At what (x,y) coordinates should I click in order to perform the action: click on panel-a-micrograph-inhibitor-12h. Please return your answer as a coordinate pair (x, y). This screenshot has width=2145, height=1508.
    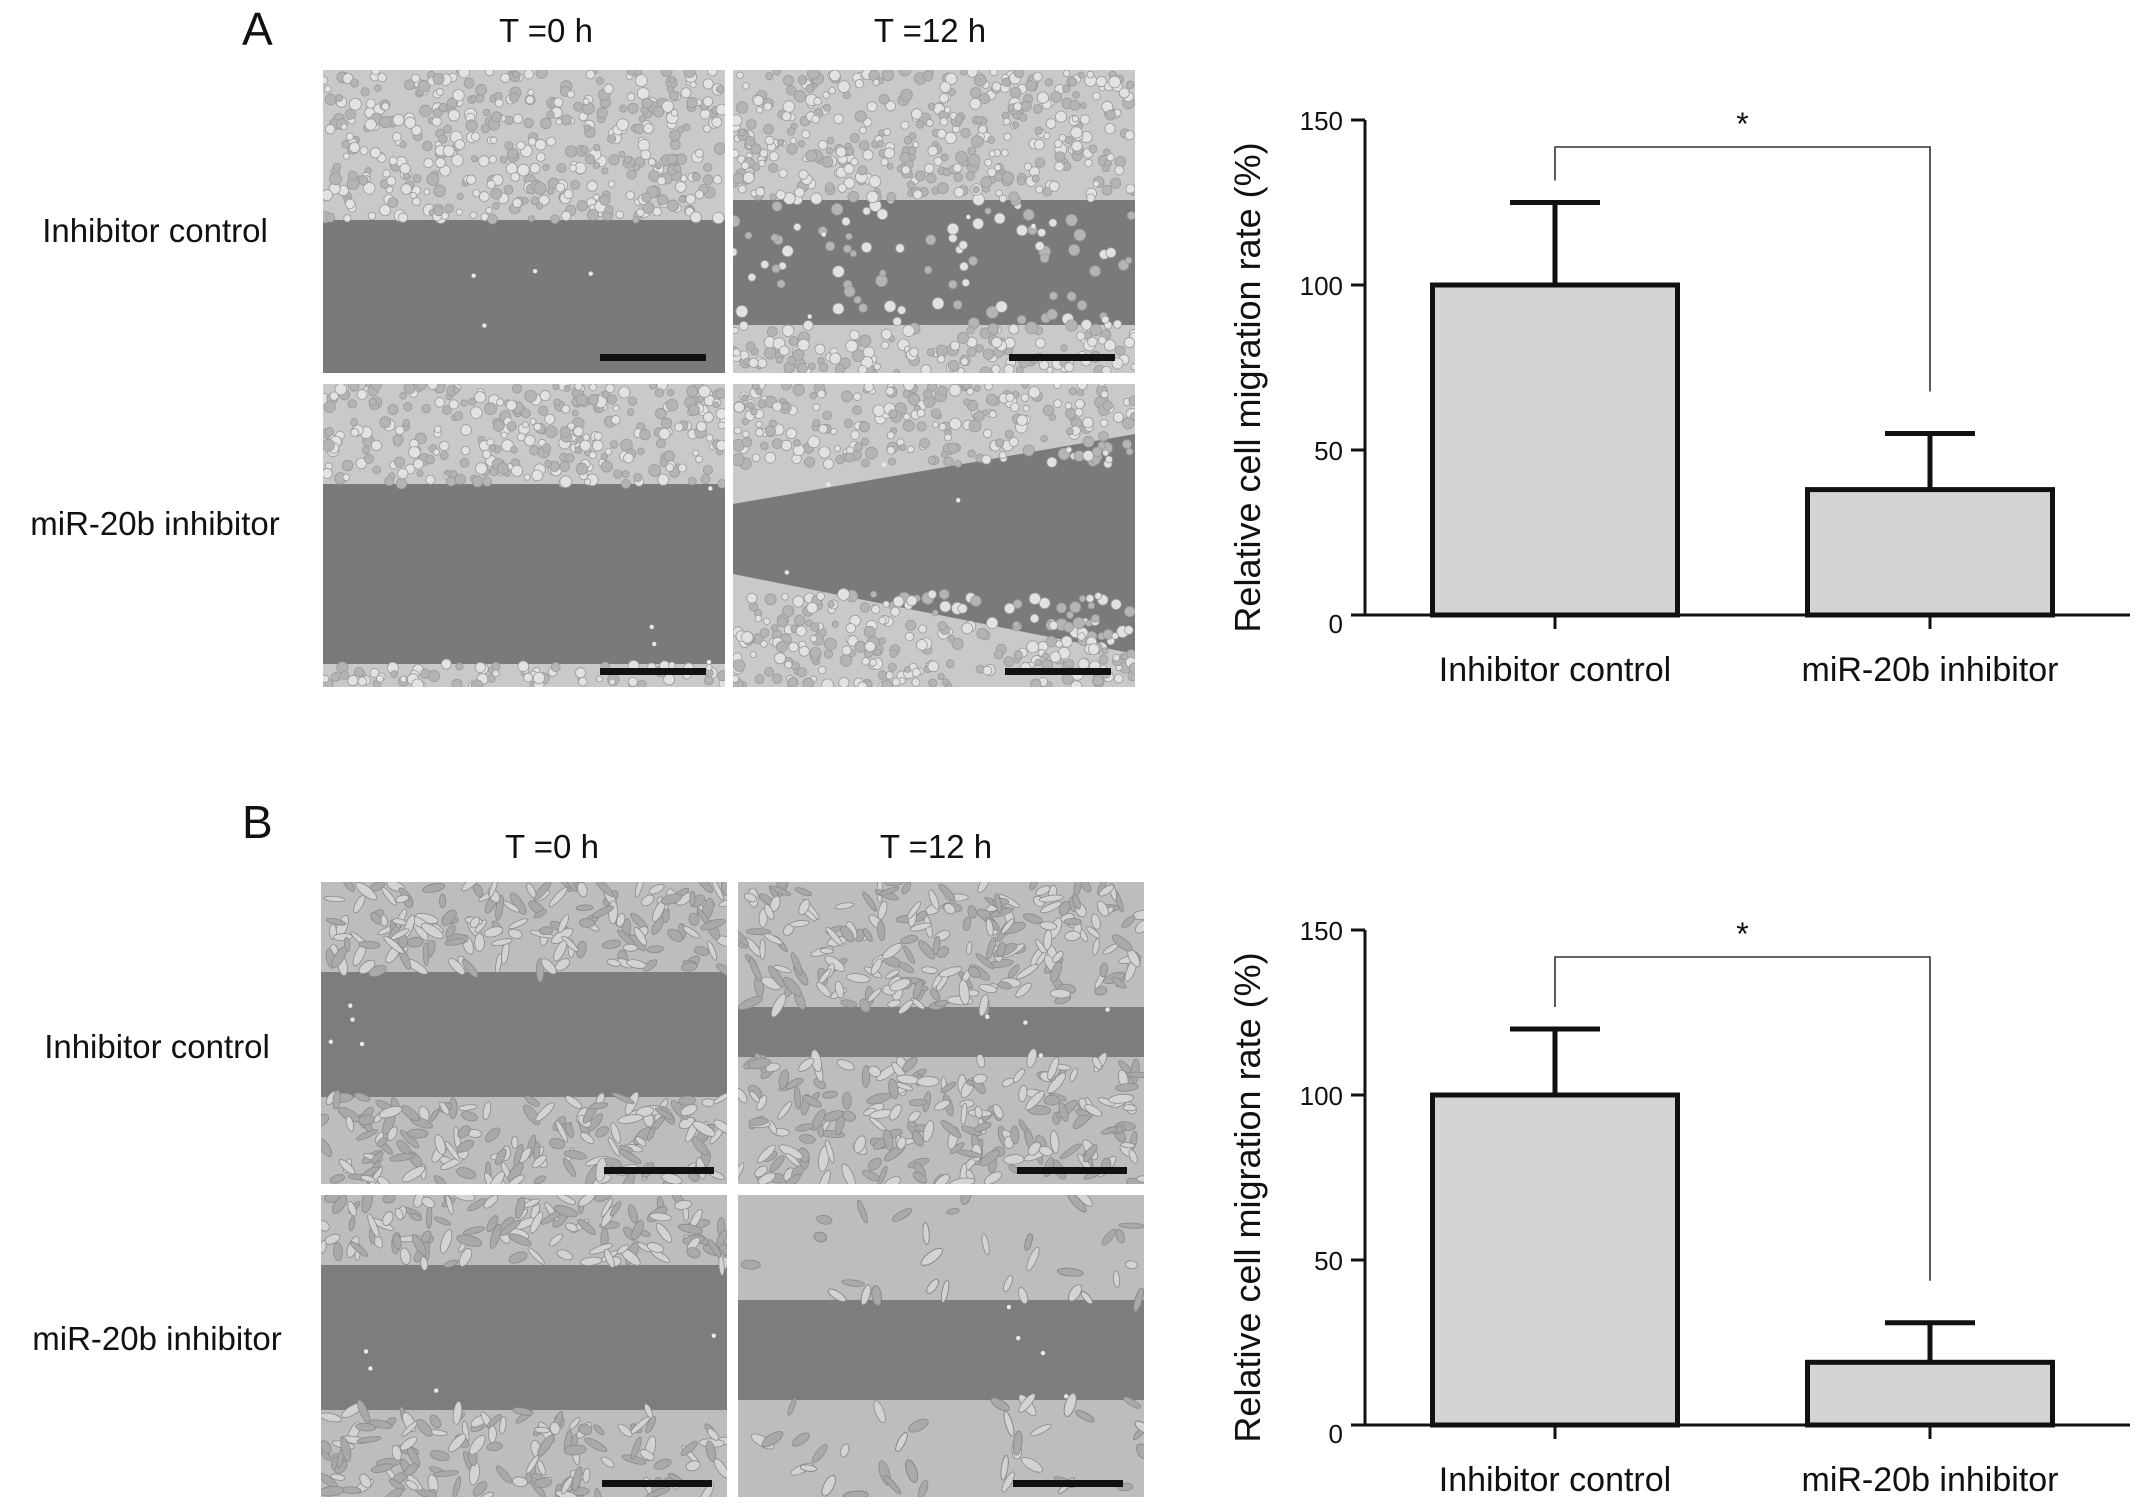
    Looking at the image, I should click on (934, 535).